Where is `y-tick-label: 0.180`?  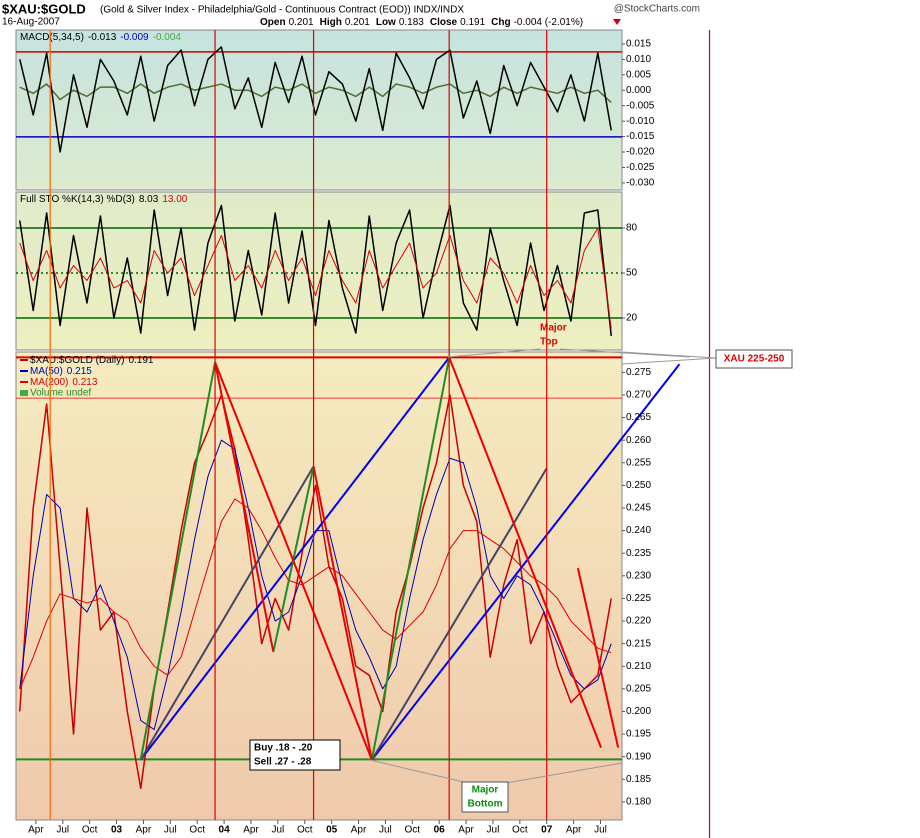 y-tick-label: 0.180 is located at coordinates (638, 802).